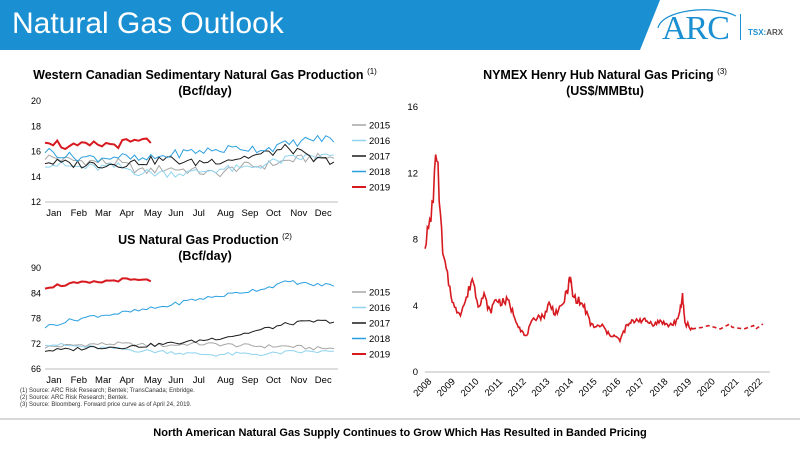 This screenshot has width=800, height=450. I want to click on hh-price-series, so click(558, 249).